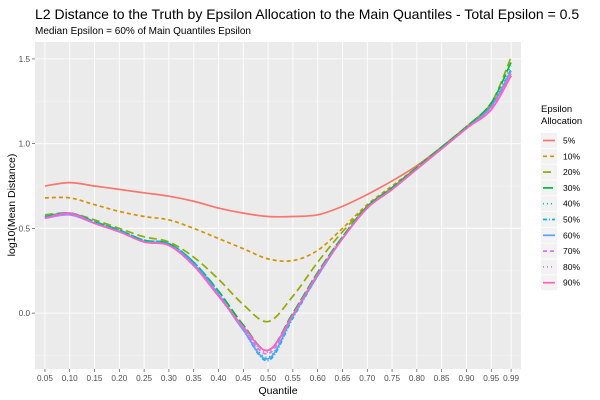  I want to click on y-tick-label: 0.5, so click(25, 228).